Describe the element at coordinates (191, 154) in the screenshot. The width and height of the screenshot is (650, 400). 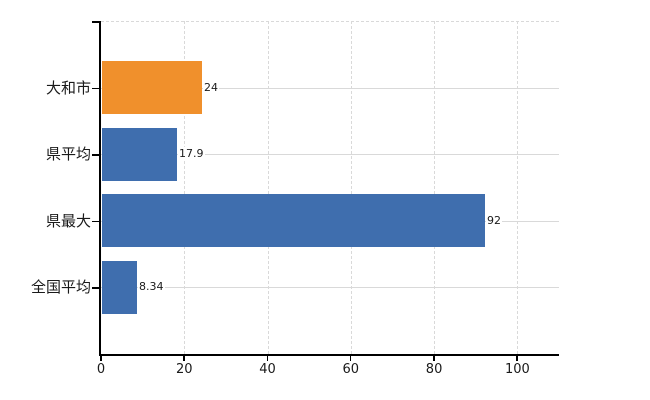
I see `bar-value-label: 17.9` at that location.